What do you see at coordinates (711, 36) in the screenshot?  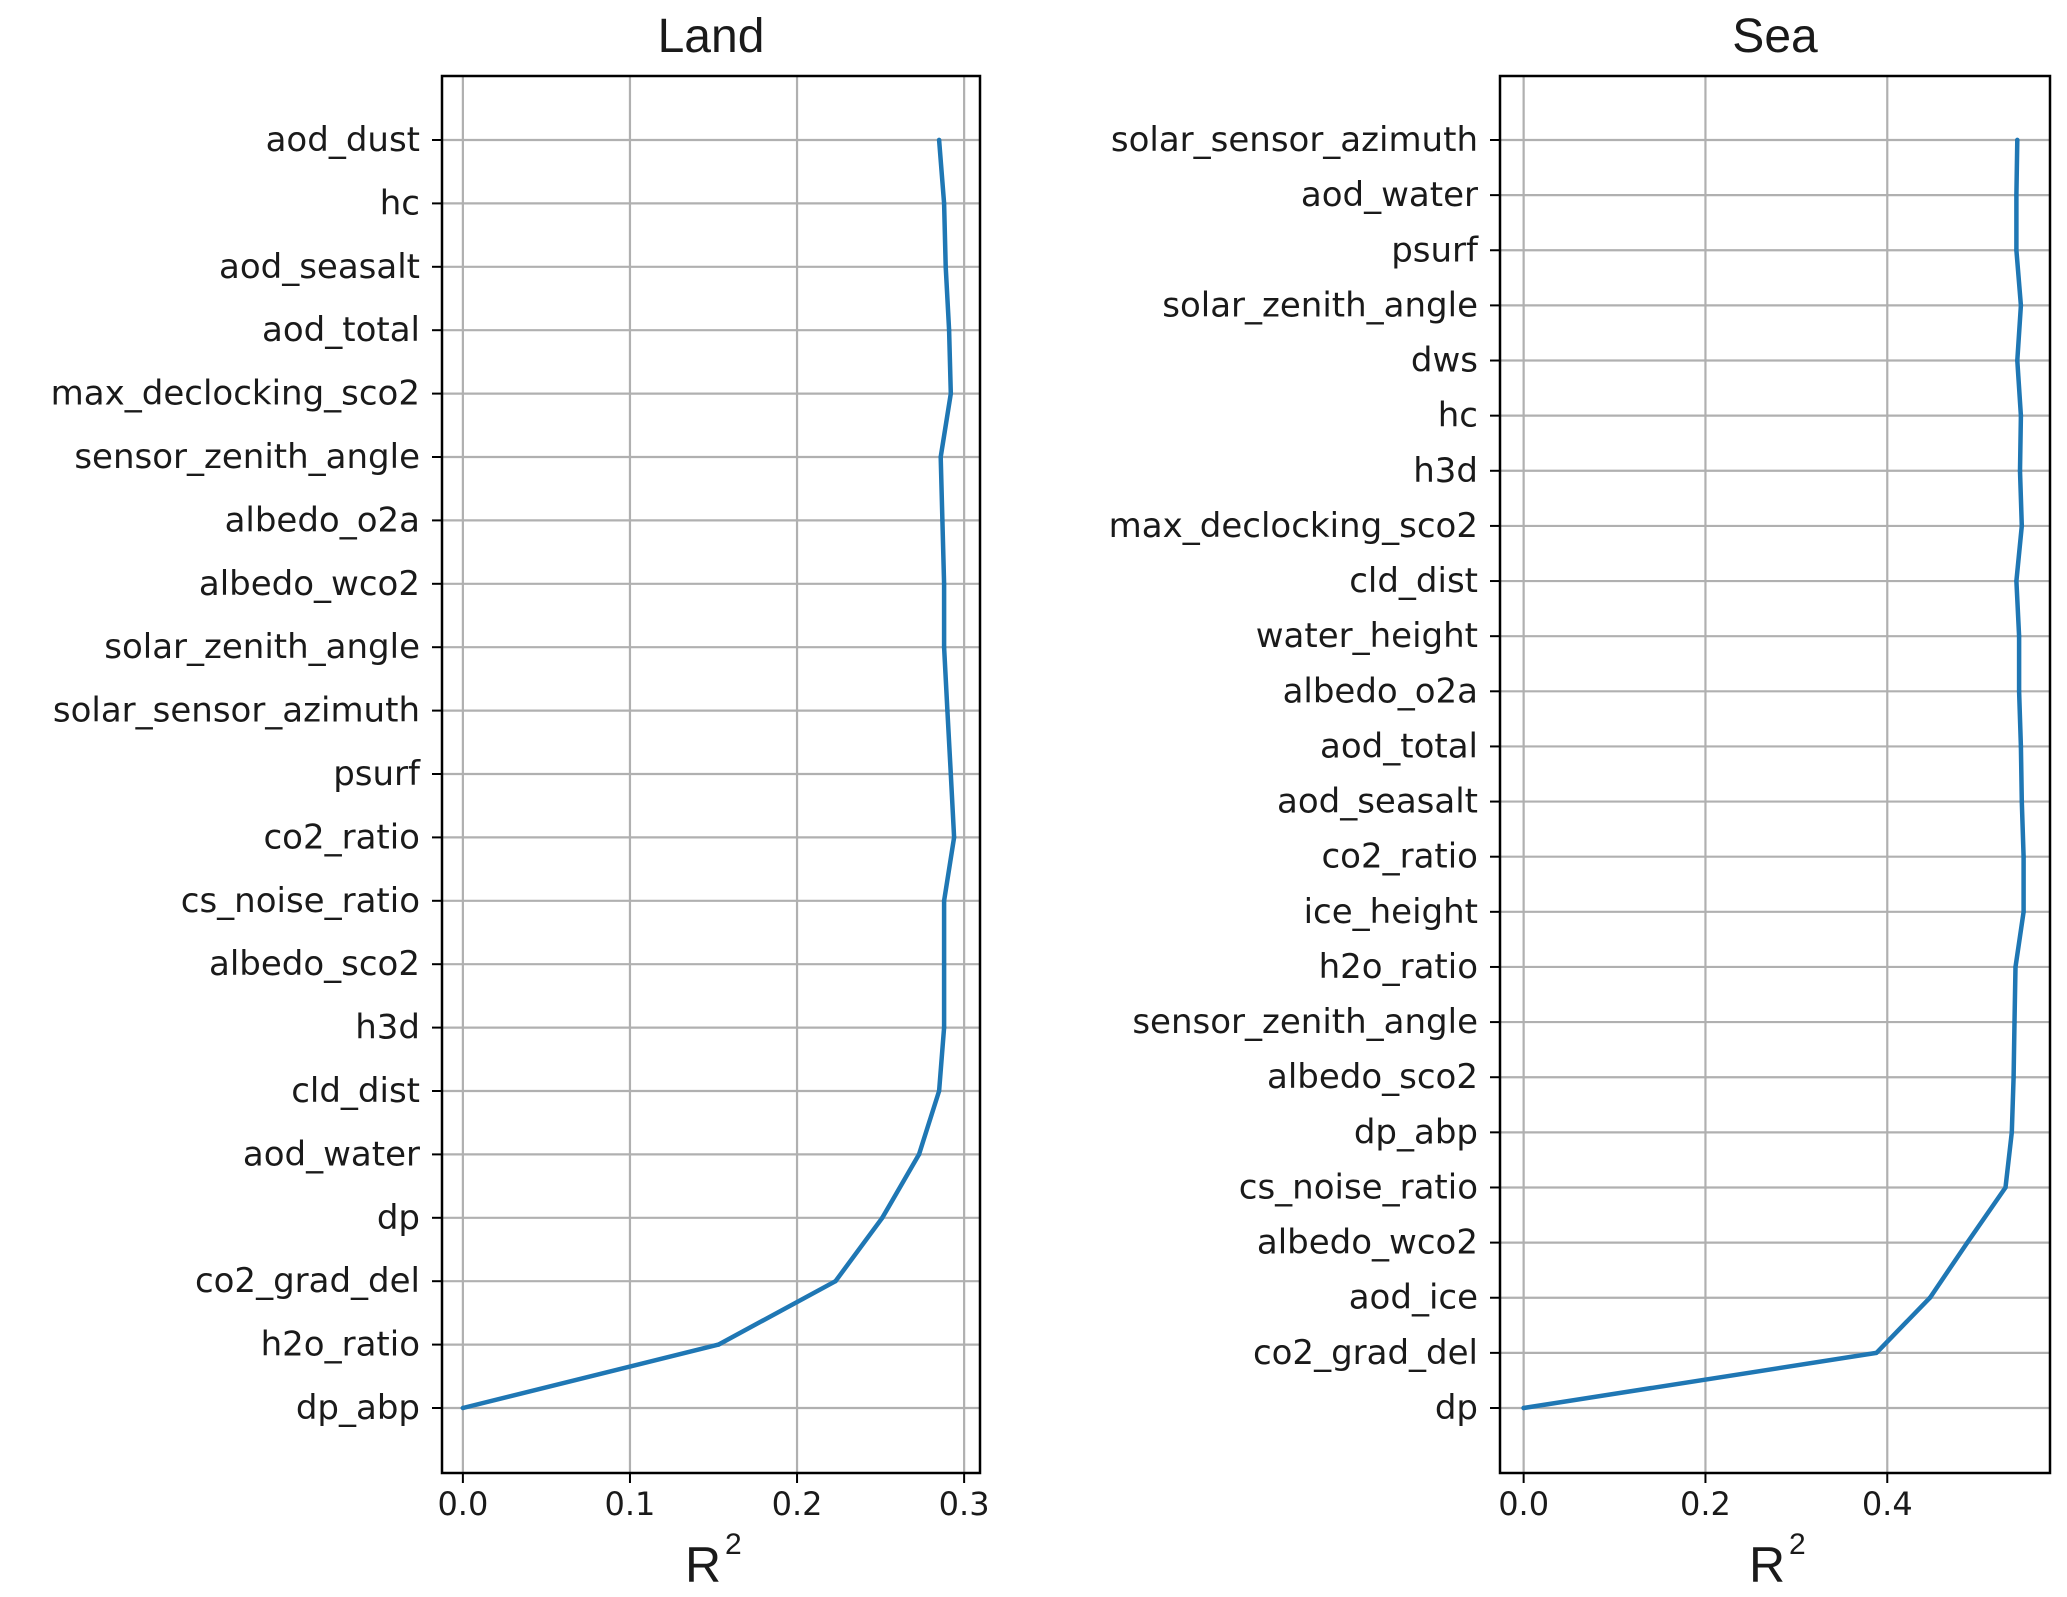 I see `land-chart-title: Land` at bounding box center [711, 36].